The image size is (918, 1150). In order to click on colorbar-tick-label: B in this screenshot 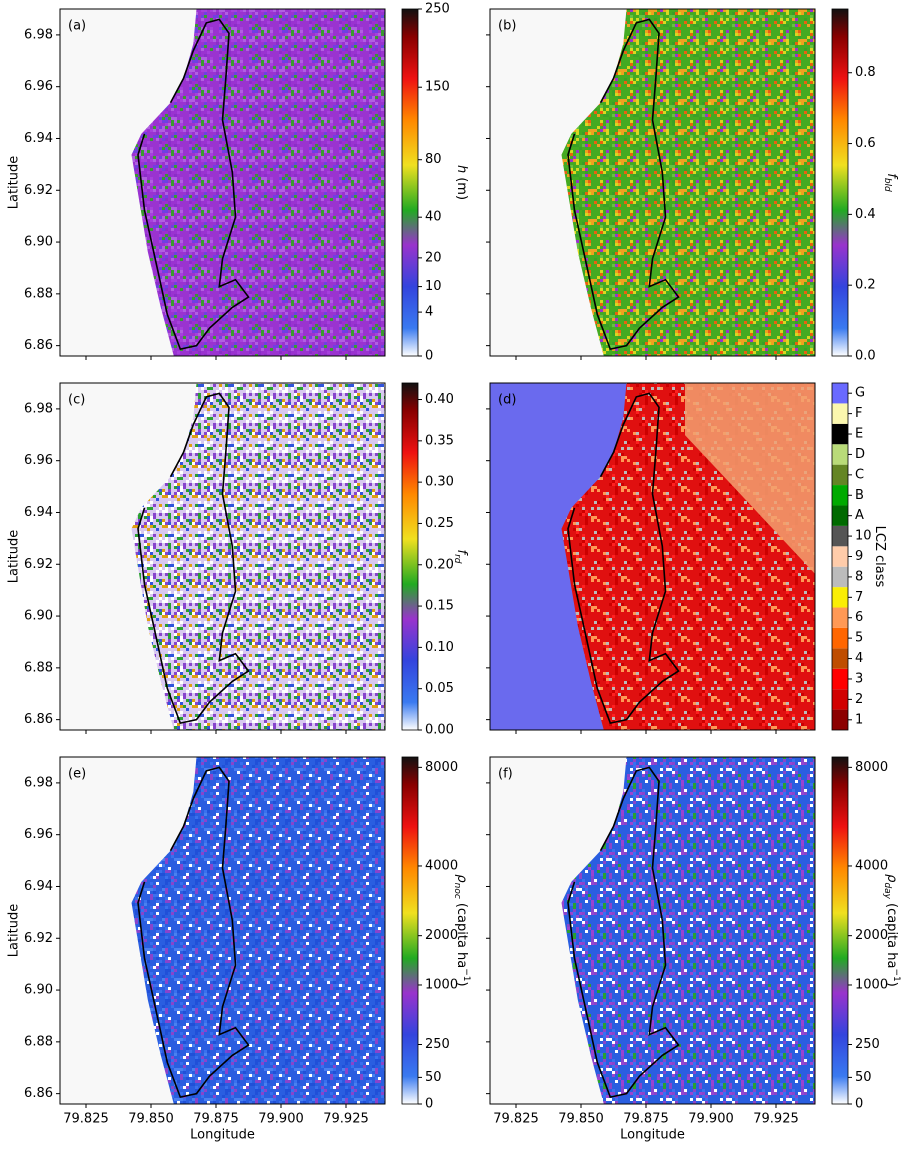, I will do `click(859, 495)`.